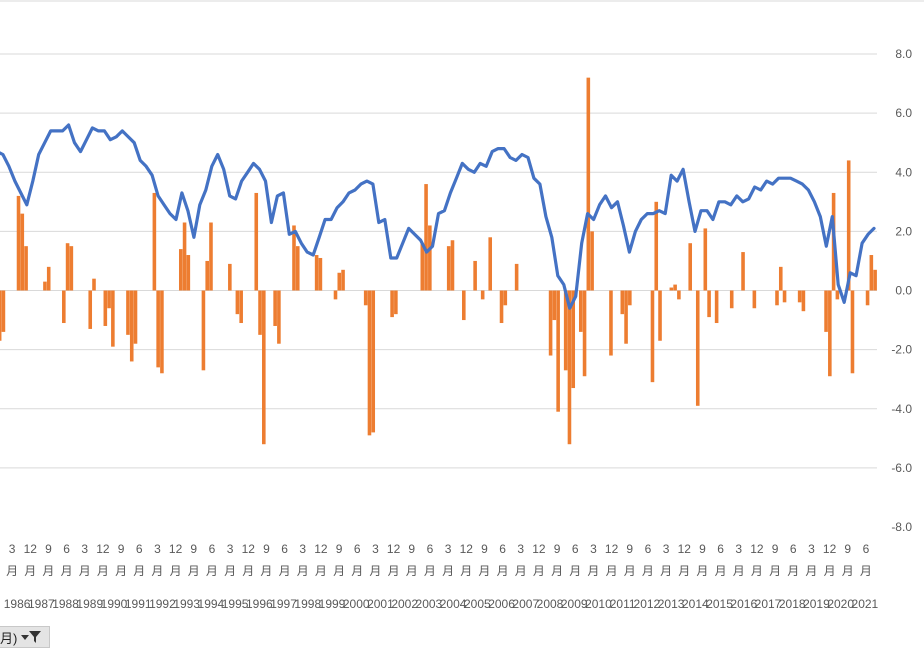  What do you see at coordinates (332, 604) in the screenshot?
I see `x-year-label: 1999` at bounding box center [332, 604].